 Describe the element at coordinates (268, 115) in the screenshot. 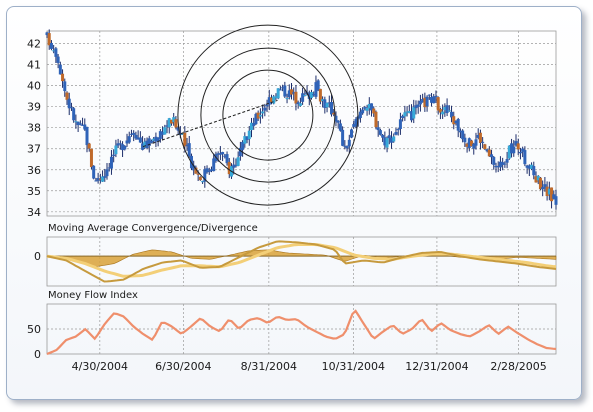

I see `concentric-circle` at that location.